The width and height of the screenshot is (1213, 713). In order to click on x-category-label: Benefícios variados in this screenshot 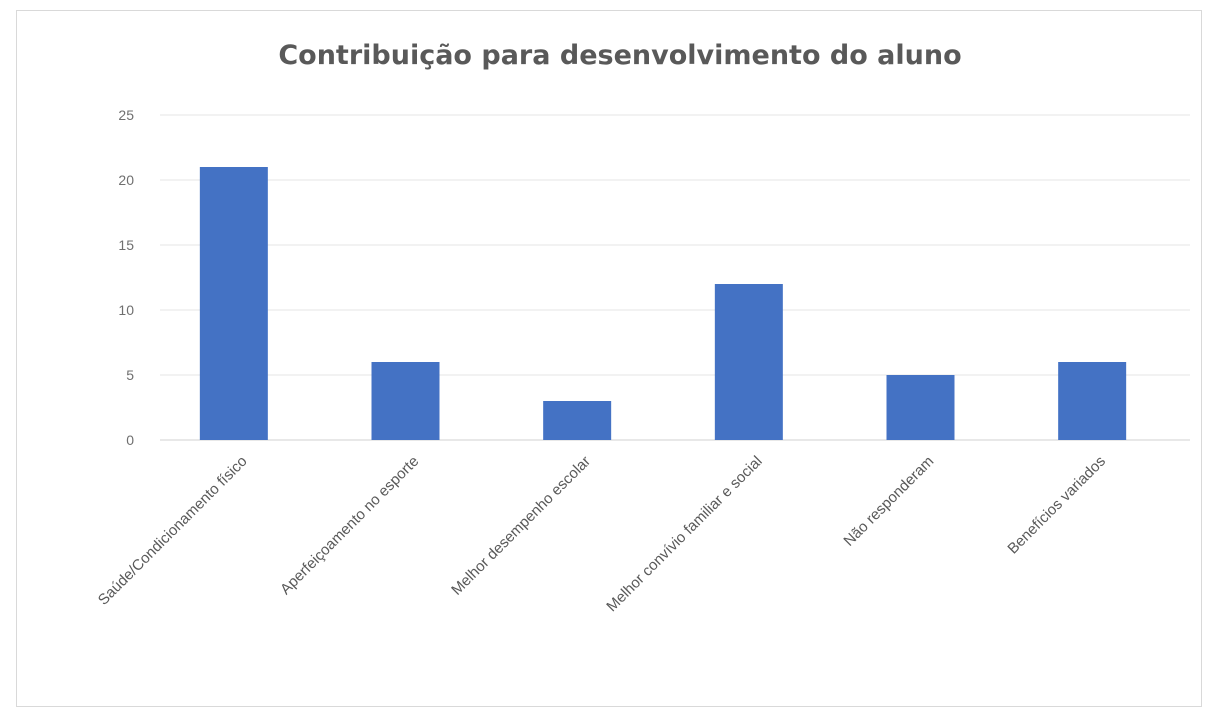, I will do `click(1056, 505)`.